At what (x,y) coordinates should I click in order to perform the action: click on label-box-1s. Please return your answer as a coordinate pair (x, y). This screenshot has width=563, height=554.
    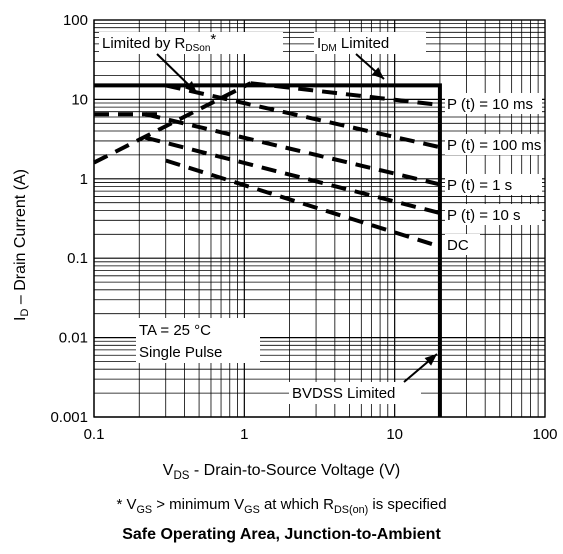
    Looking at the image, I should click on (493, 184).